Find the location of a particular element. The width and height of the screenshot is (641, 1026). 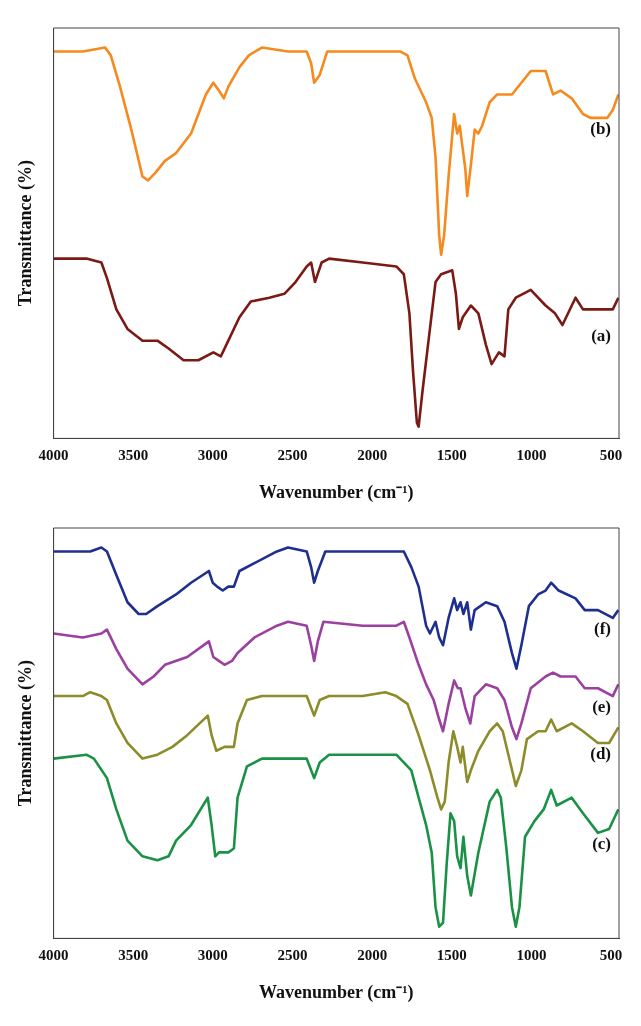

series-label: (e) is located at coordinates (601, 706).